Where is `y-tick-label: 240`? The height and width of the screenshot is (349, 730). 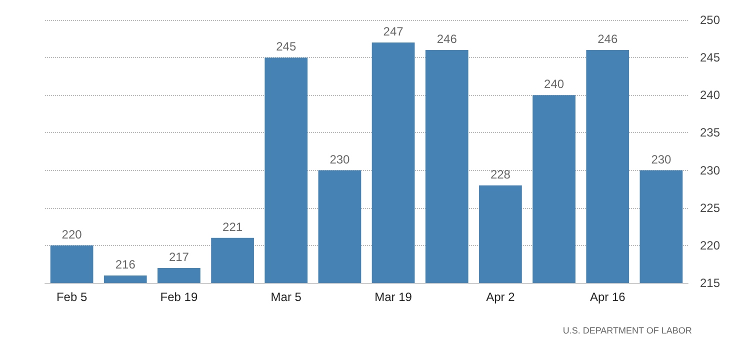 y-tick-label: 240 is located at coordinates (710, 95).